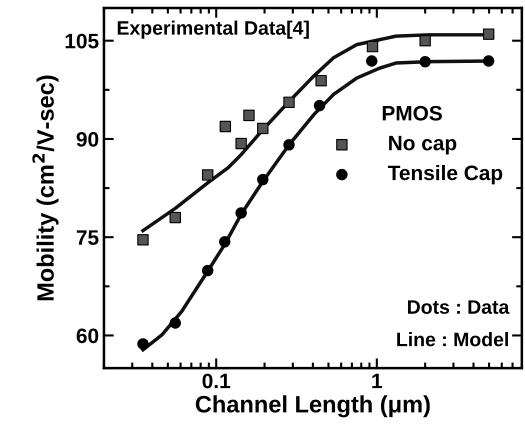  I want to click on annotation: Experimental Data[4], so click(213, 29).